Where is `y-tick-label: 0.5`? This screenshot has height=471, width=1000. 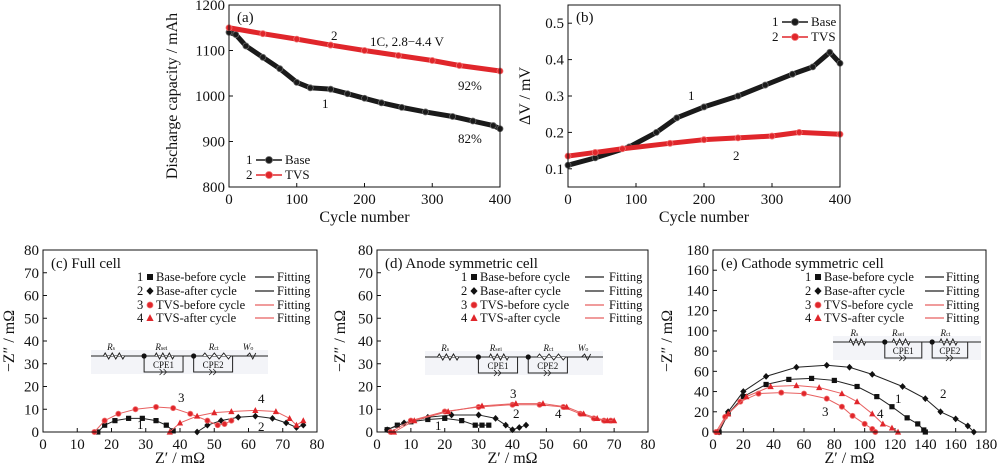 y-tick-label: 0.5 is located at coordinates (554, 24).